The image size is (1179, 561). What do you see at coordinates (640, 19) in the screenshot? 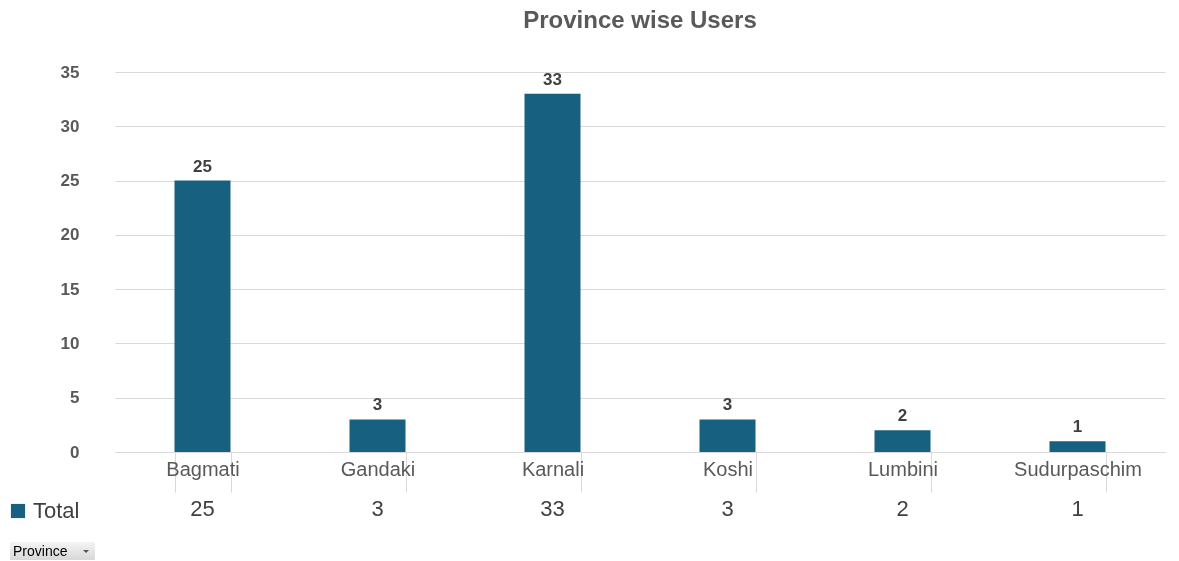
I see `chart-title: Province wise Users` at bounding box center [640, 19].